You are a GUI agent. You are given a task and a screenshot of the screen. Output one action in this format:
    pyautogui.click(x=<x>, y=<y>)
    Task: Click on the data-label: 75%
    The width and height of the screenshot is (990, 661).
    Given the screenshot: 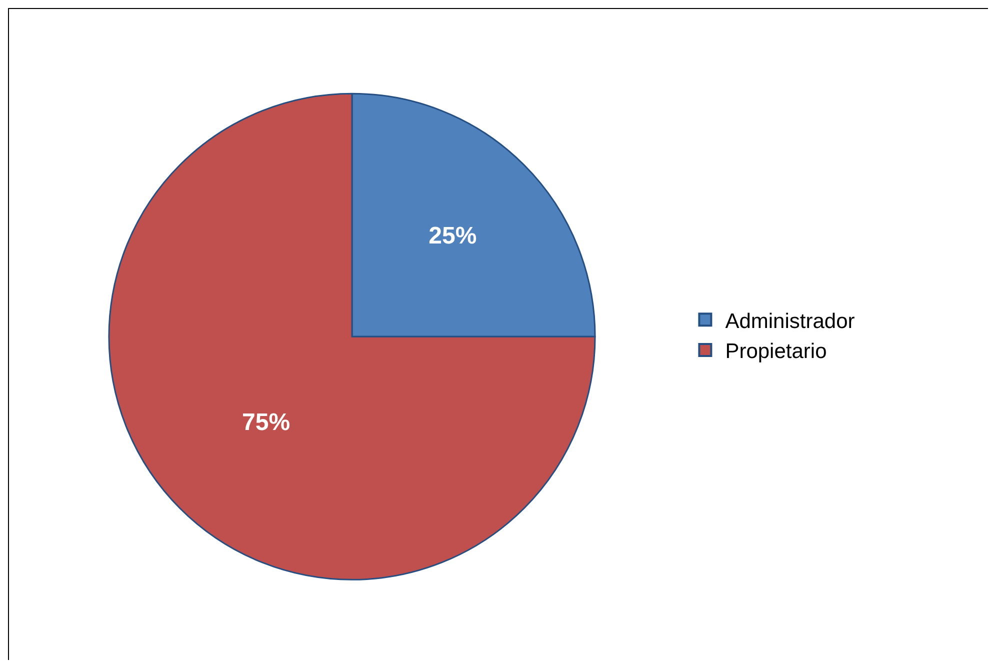 What is the action you would take?
    pyautogui.click(x=266, y=422)
    